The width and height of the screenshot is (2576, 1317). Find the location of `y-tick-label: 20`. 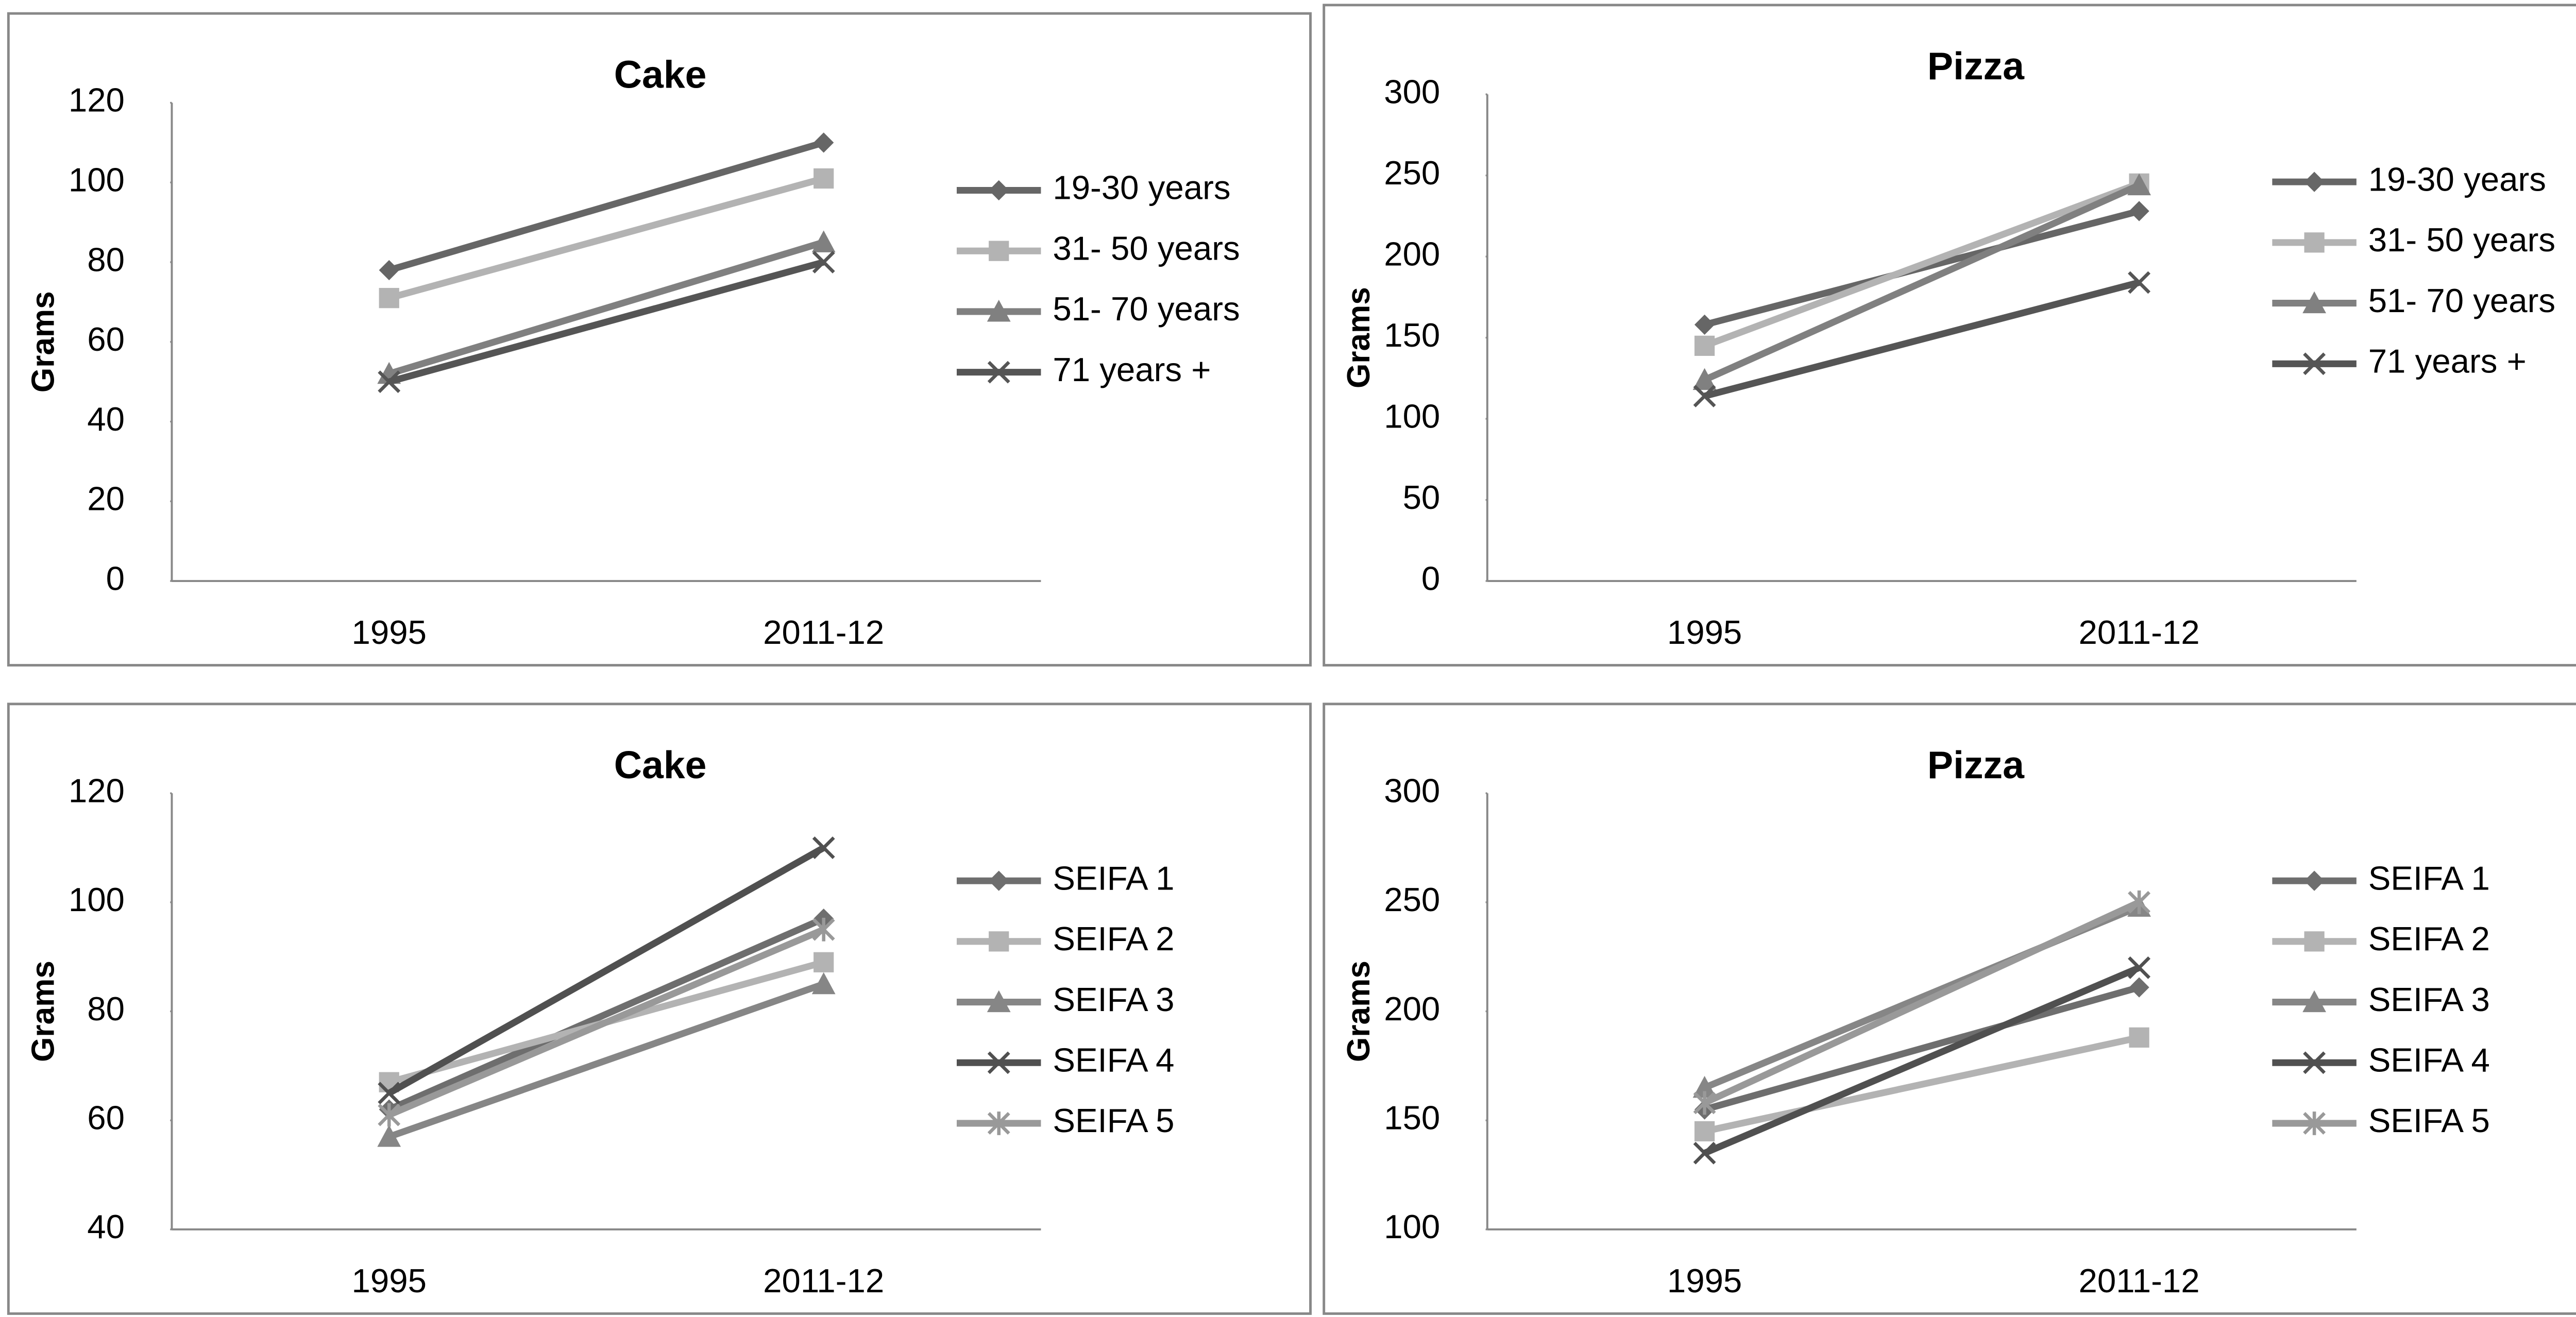

y-tick-label: 20 is located at coordinates (106, 499).